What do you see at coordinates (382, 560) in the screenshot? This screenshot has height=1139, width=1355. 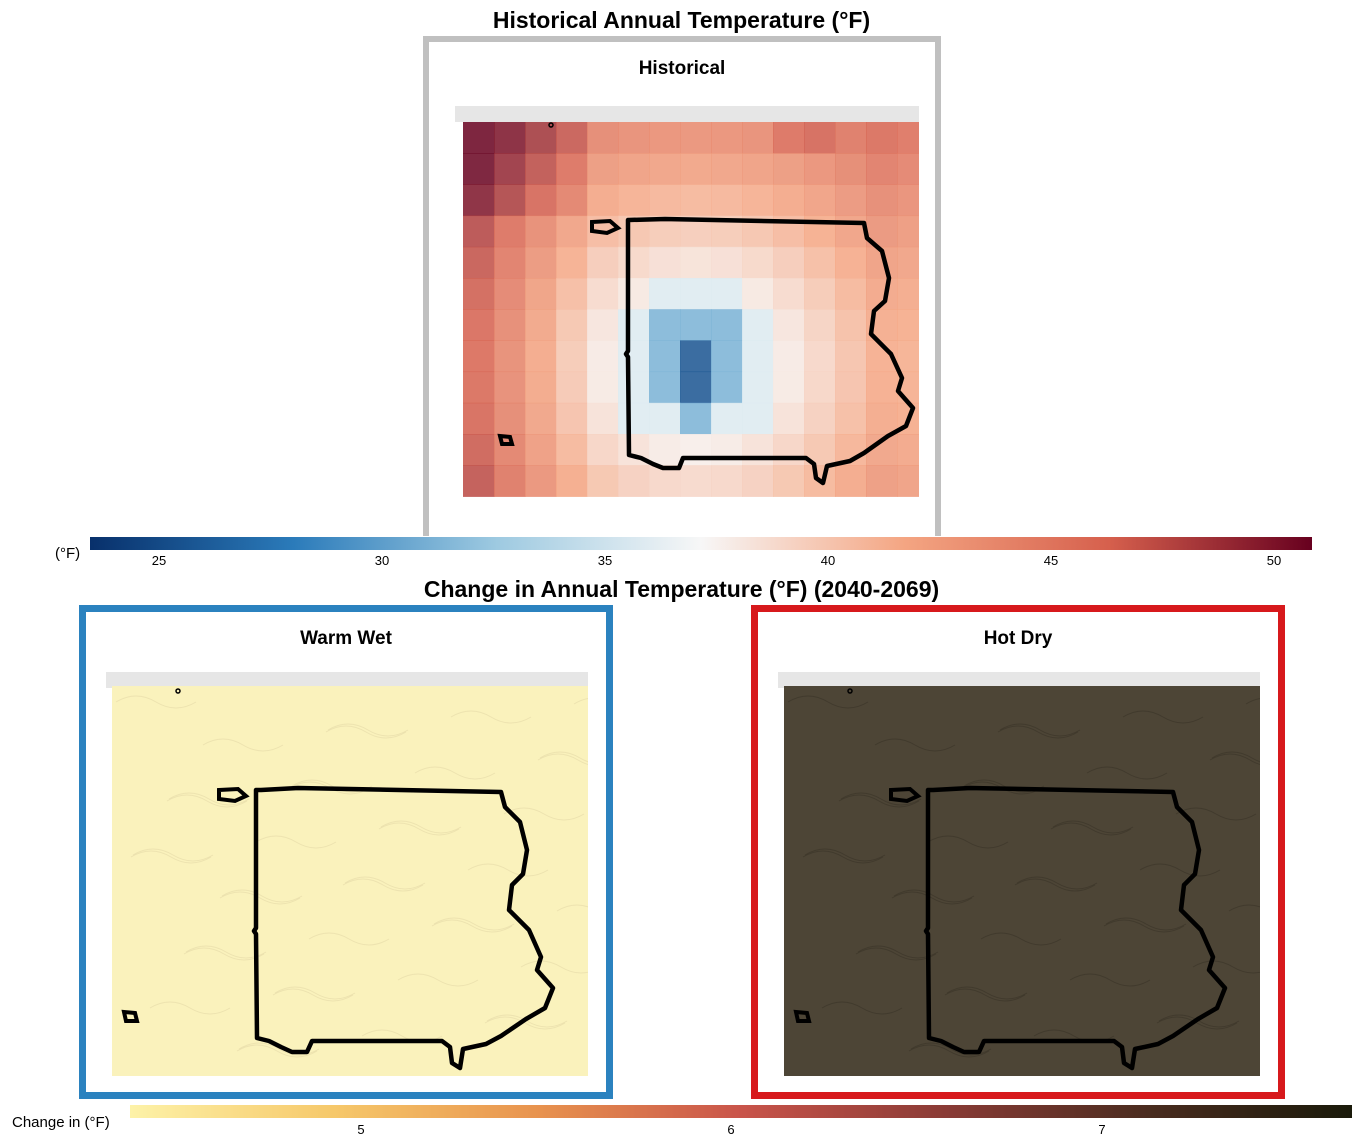 I see `historical-tick-label: 30` at bounding box center [382, 560].